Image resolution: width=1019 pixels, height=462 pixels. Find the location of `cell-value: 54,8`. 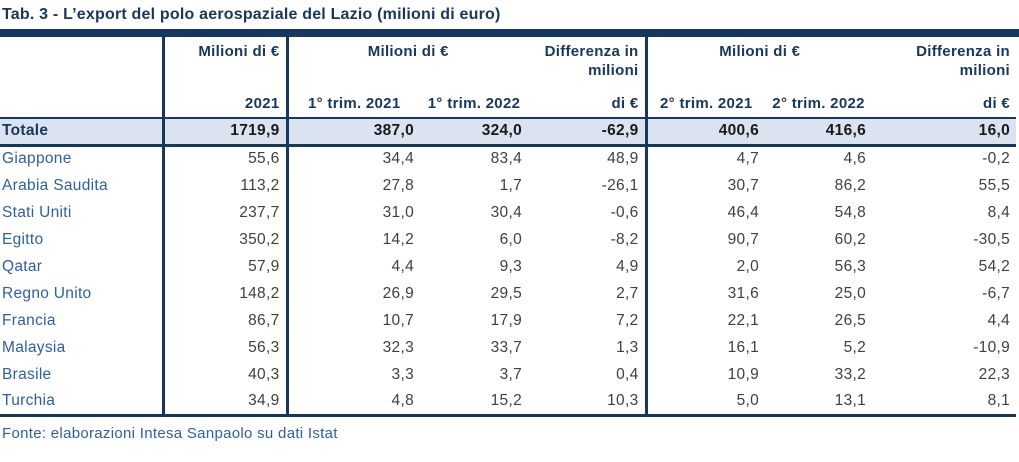

cell-value: 54,8 is located at coordinates (850, 212).